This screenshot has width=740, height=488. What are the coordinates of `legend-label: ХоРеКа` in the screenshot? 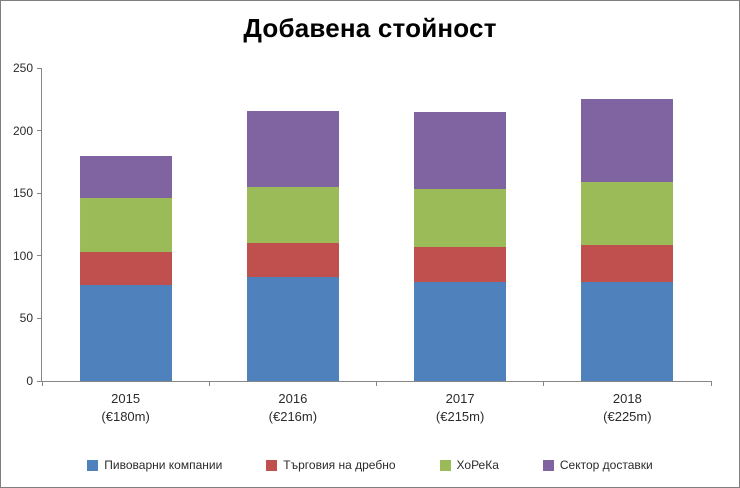 It's located at (477, 465).